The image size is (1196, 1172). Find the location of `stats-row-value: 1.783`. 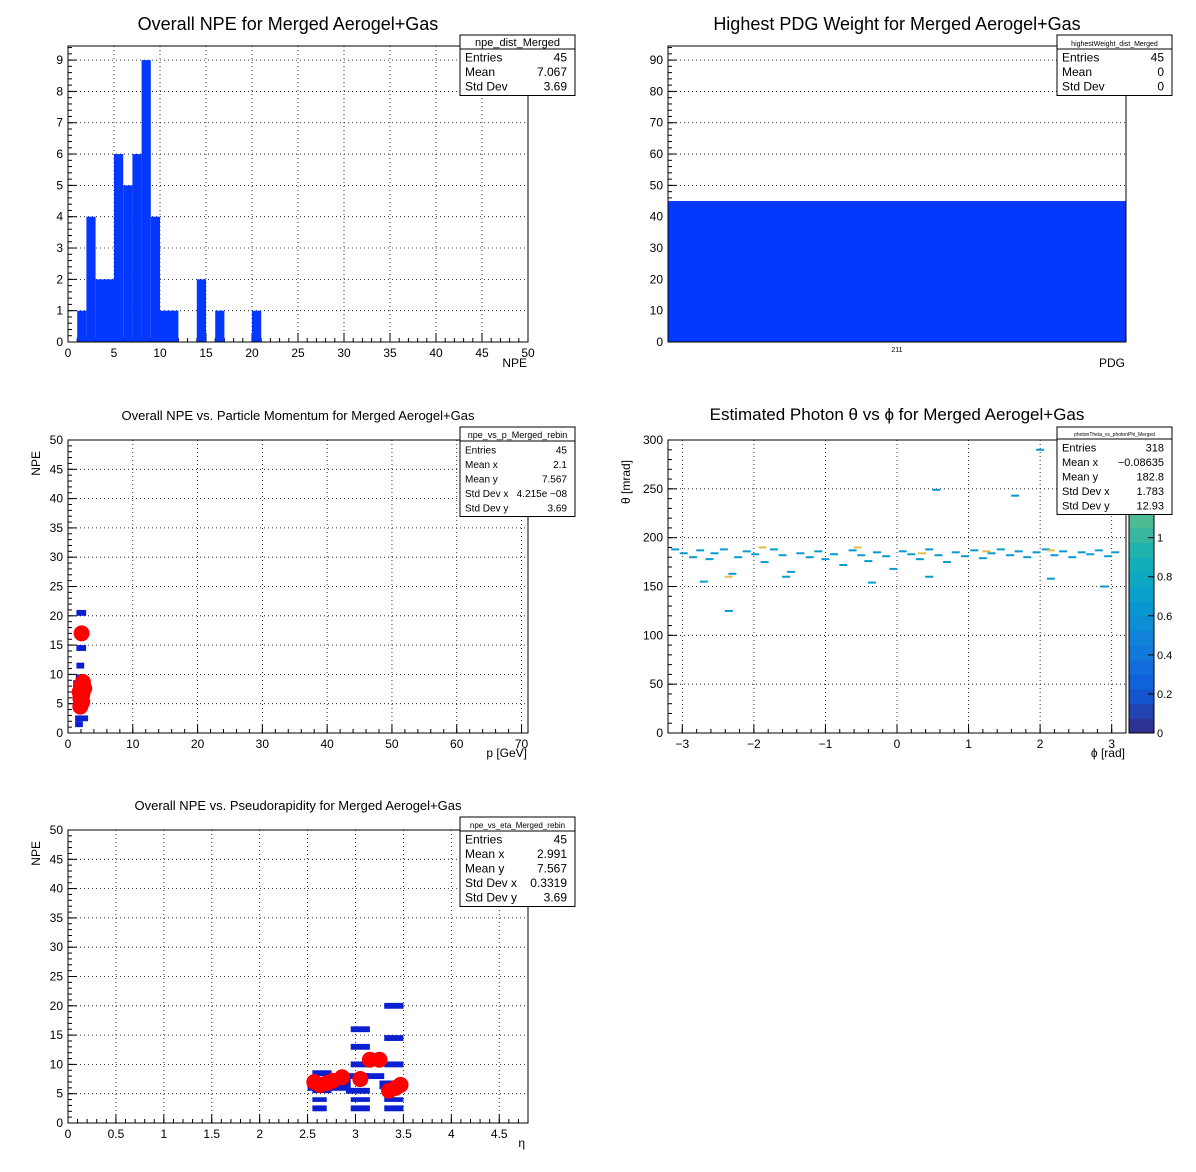

stats-row-value: 1.783 is located at coordinates (1150, 492).